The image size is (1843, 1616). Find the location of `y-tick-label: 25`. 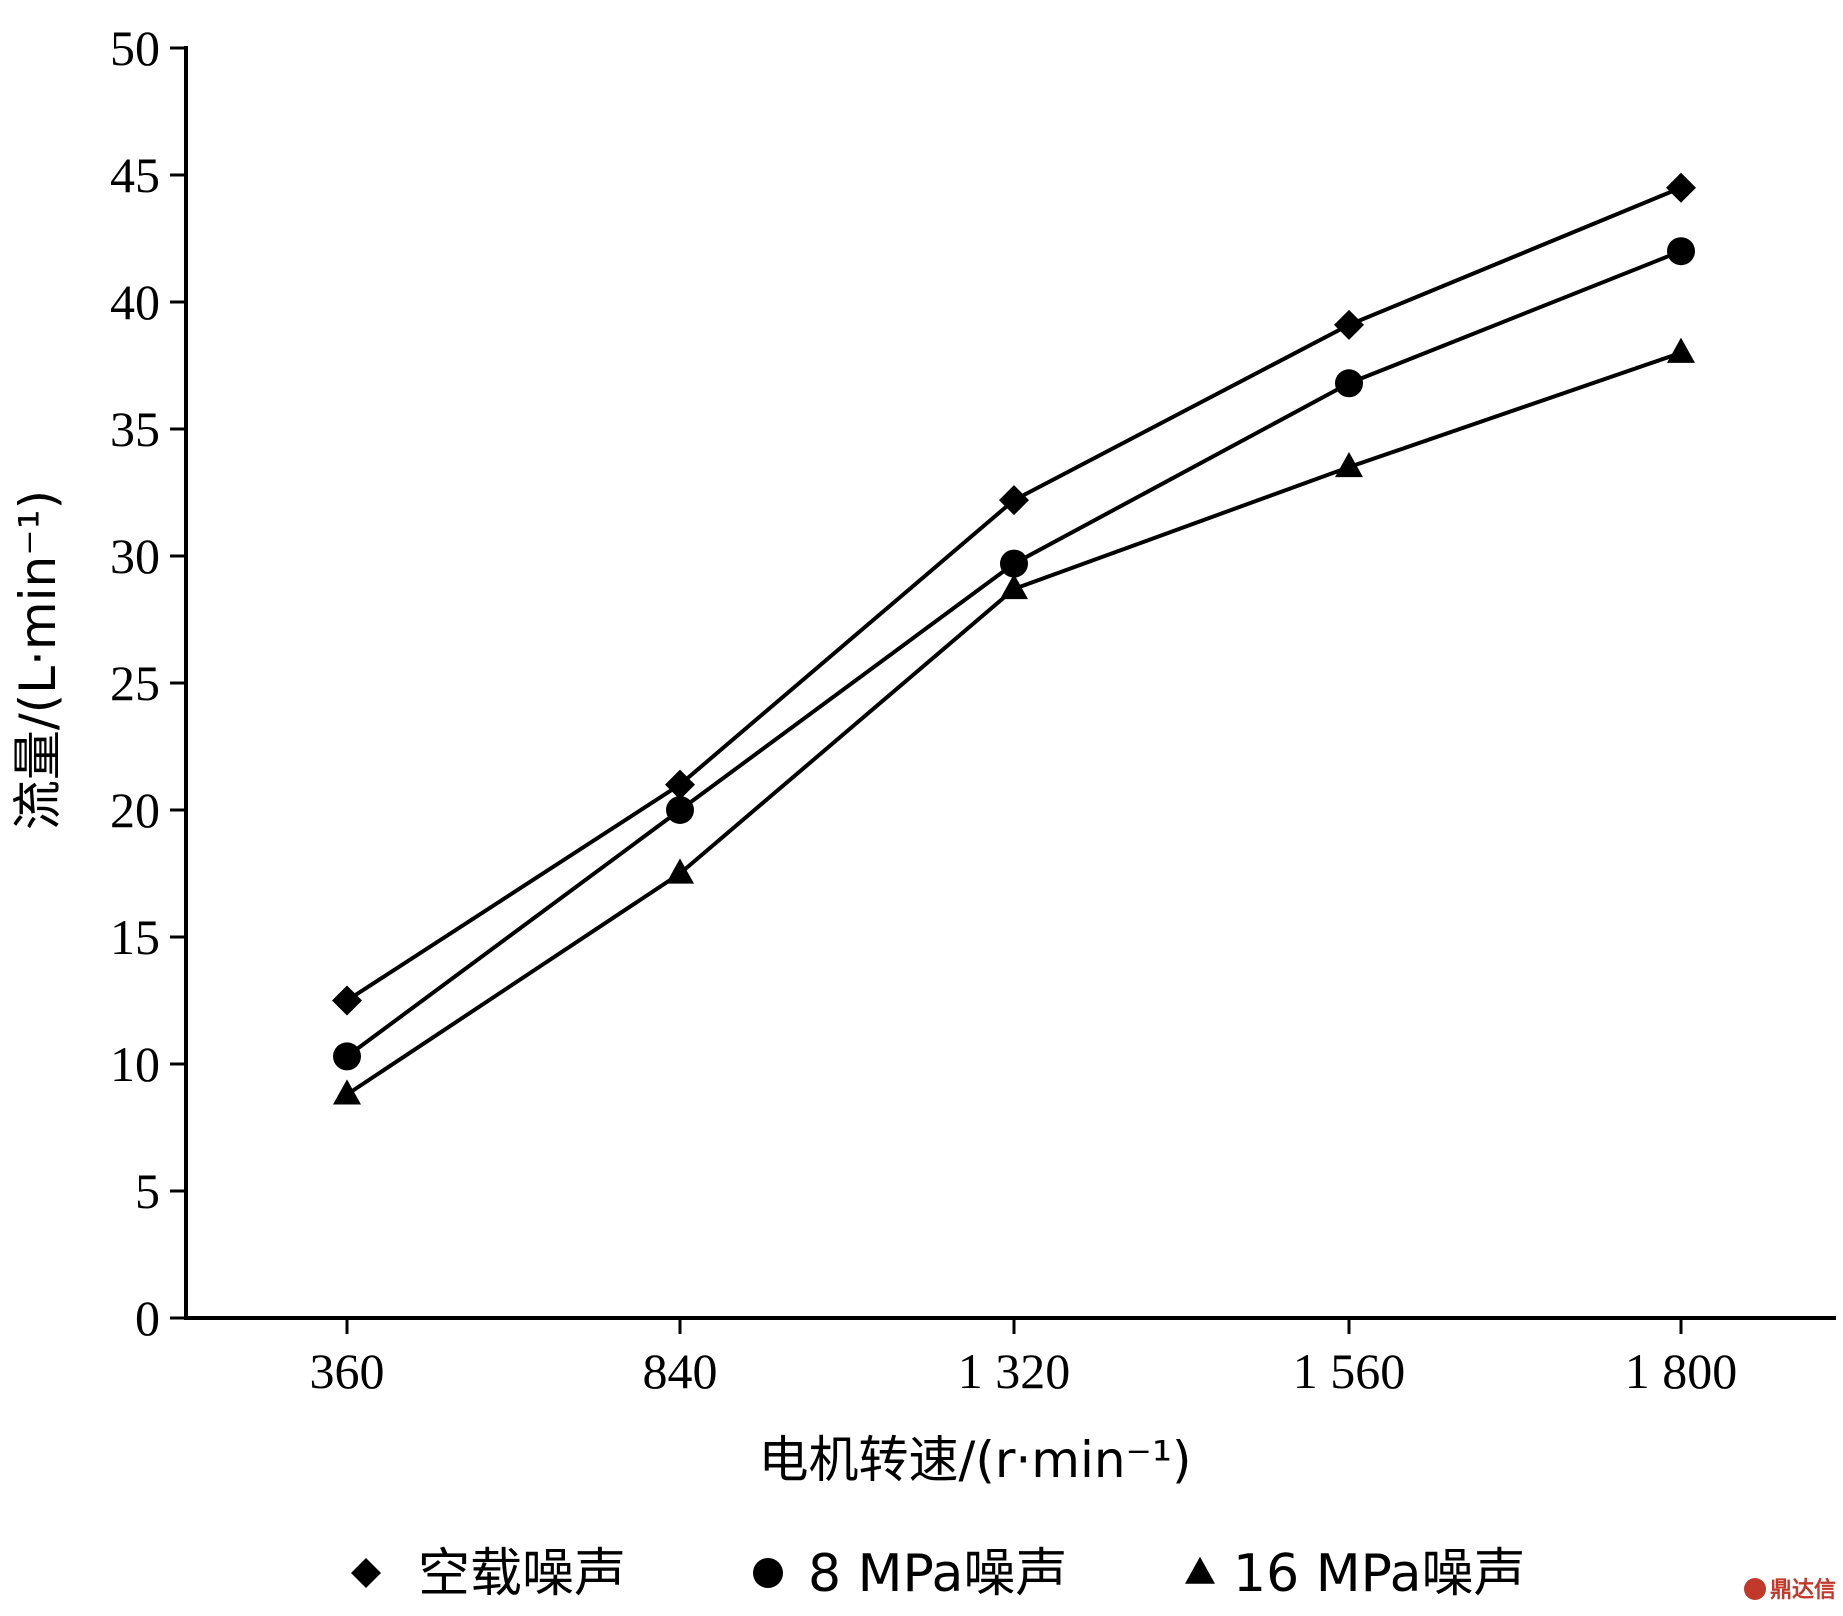

y-tick-label: 25 is located at coordinates (135, 683).